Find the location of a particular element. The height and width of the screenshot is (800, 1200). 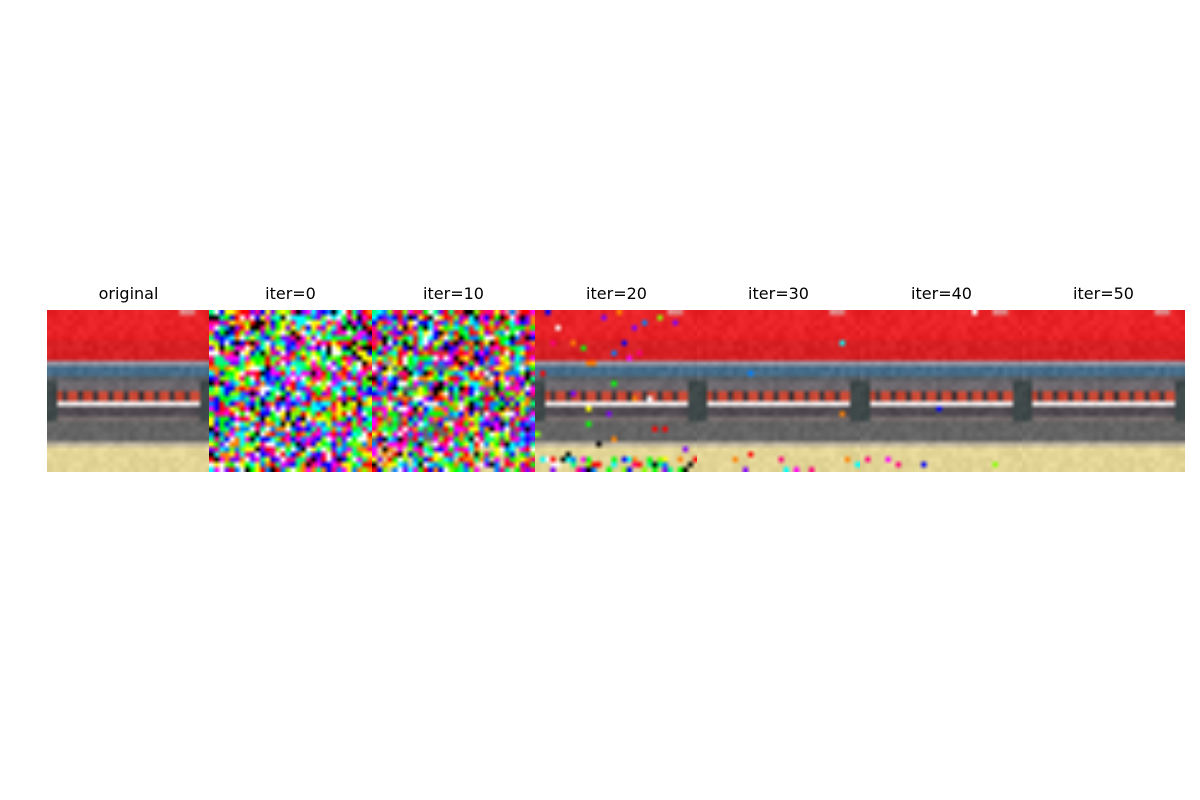

panel-title: iter=0 is located at coordinates (290, 293).